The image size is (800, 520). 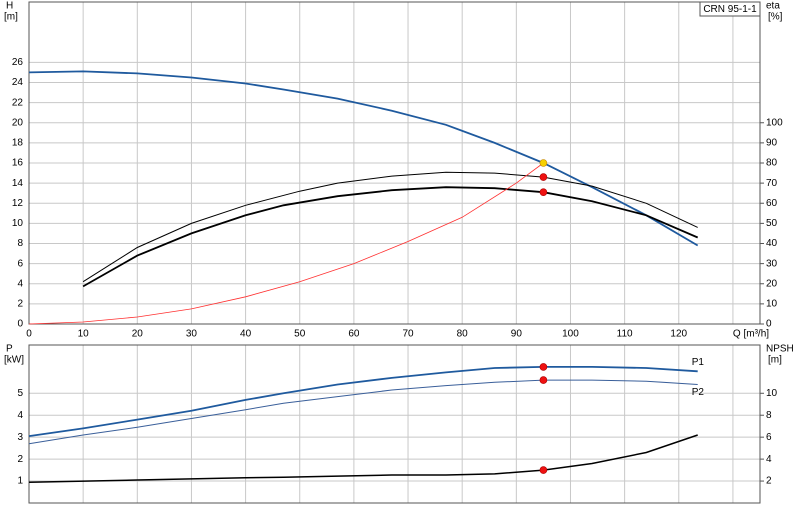 I want to click on y2-tick-label: 70, so click(x=772, y=183).